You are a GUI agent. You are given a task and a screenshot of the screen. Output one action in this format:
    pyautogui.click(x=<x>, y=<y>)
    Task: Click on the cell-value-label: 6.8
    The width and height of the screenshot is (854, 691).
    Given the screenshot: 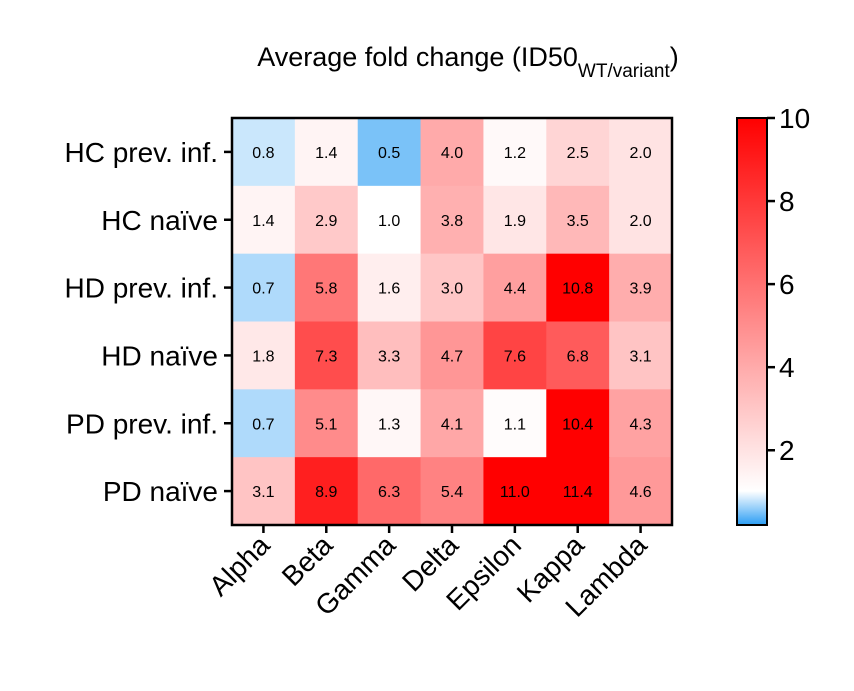 What is the action you would take?
    pyautogui.click(x=578, y=356)
    